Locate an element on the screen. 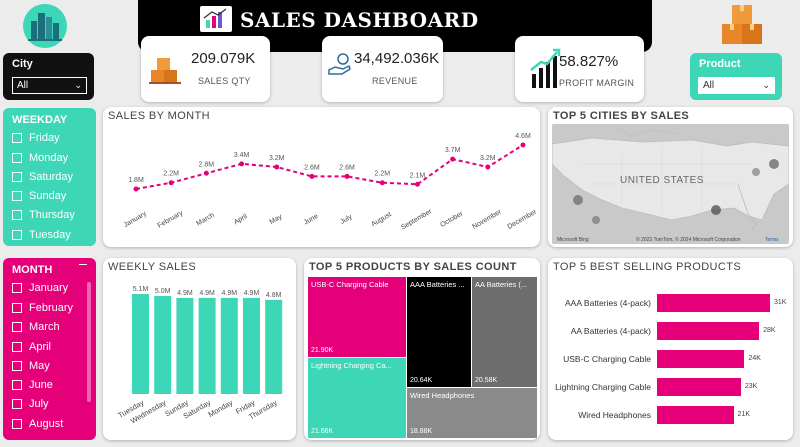  weekday-option: Friday is located at coordinates (36, 138).